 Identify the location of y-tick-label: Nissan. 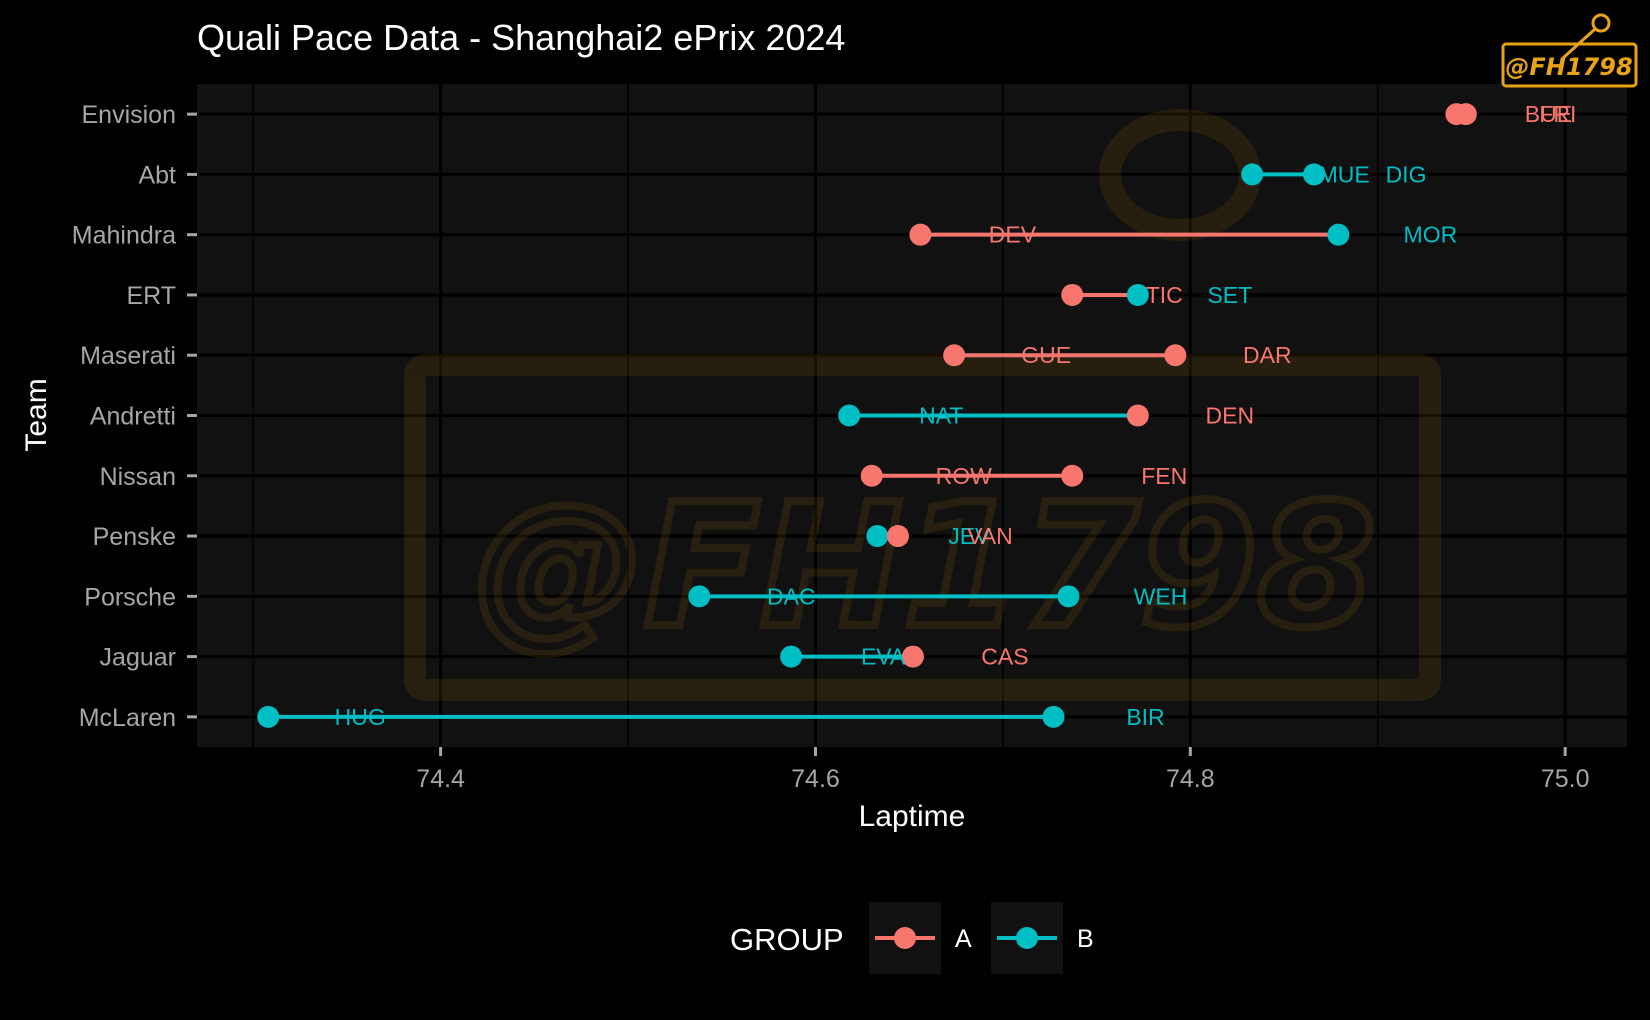
(138, 477).